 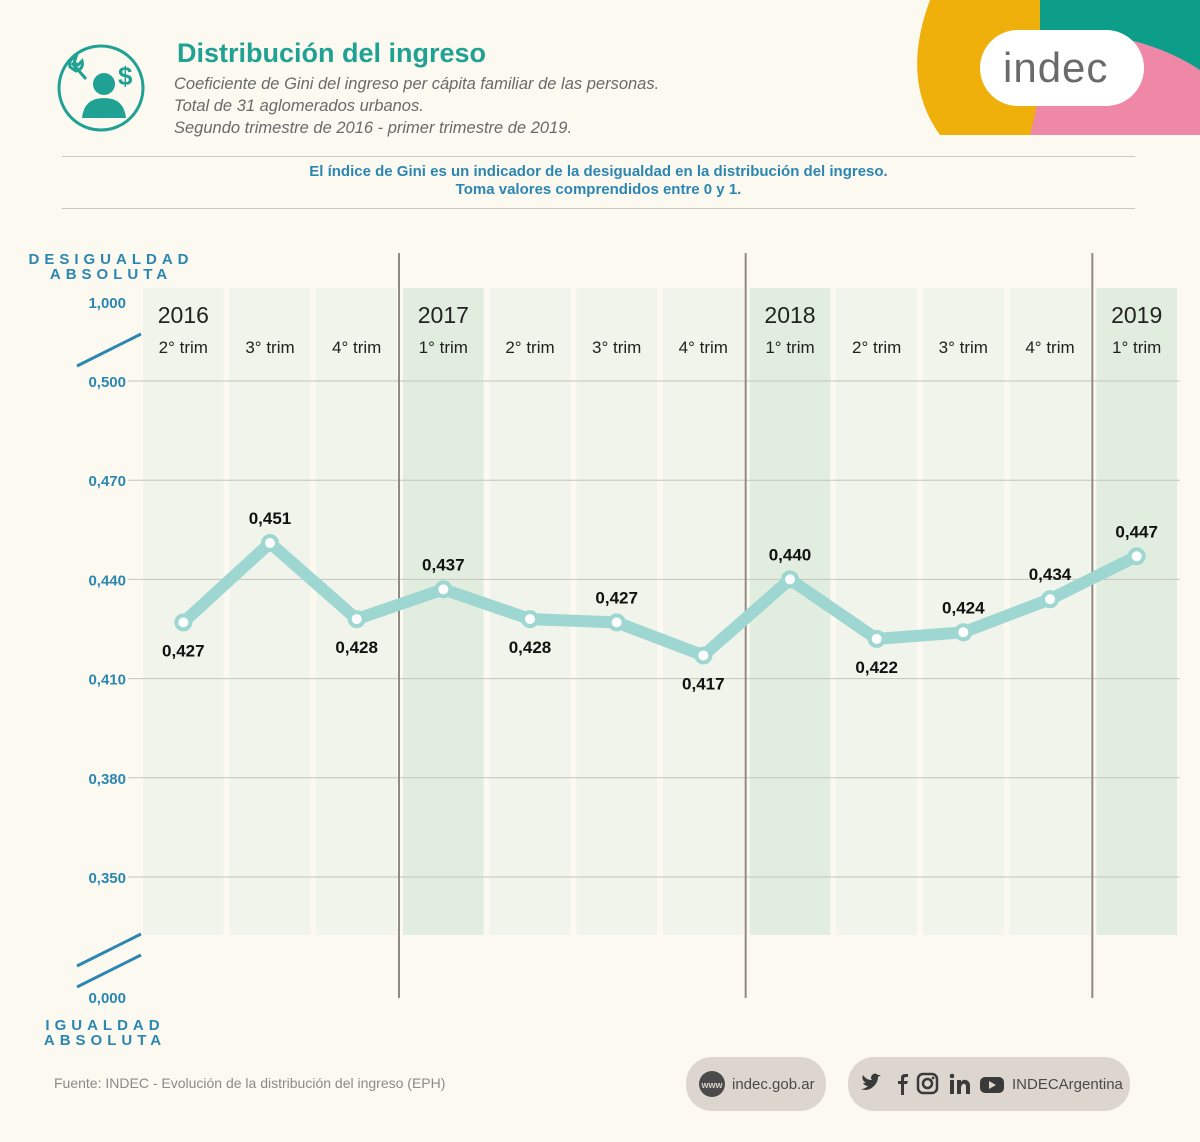 What do you see at coordinates (789, 315) in the screenshot?
I see `year-label: 2018` at bounding box center [789, 315].